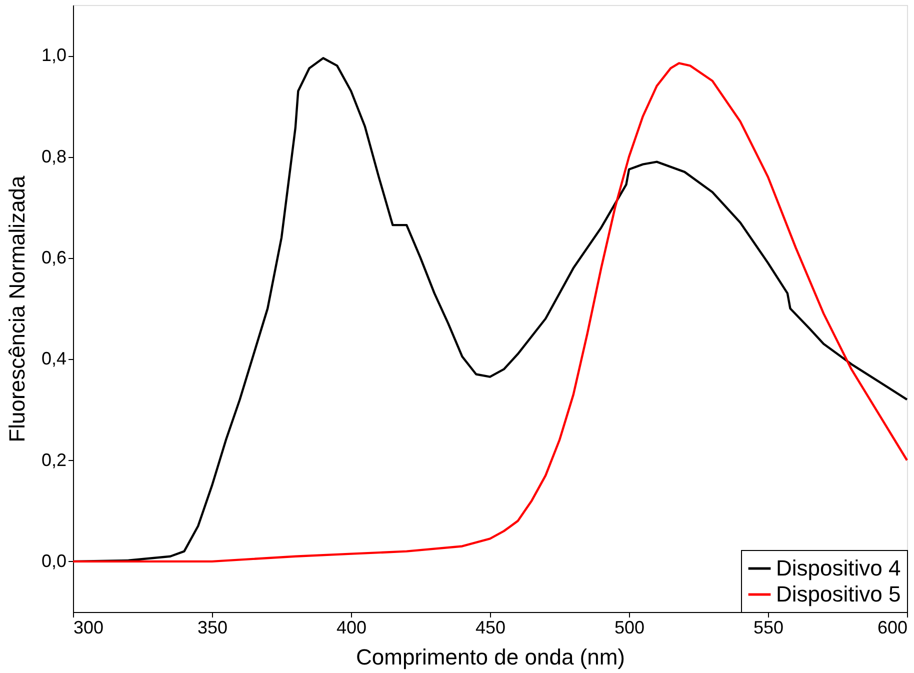 The height and width of the screenshot is (673, 914). Describe the element at coordinates (768, 628) in the screenshot. I see `x-tick-label: 550` at that location.